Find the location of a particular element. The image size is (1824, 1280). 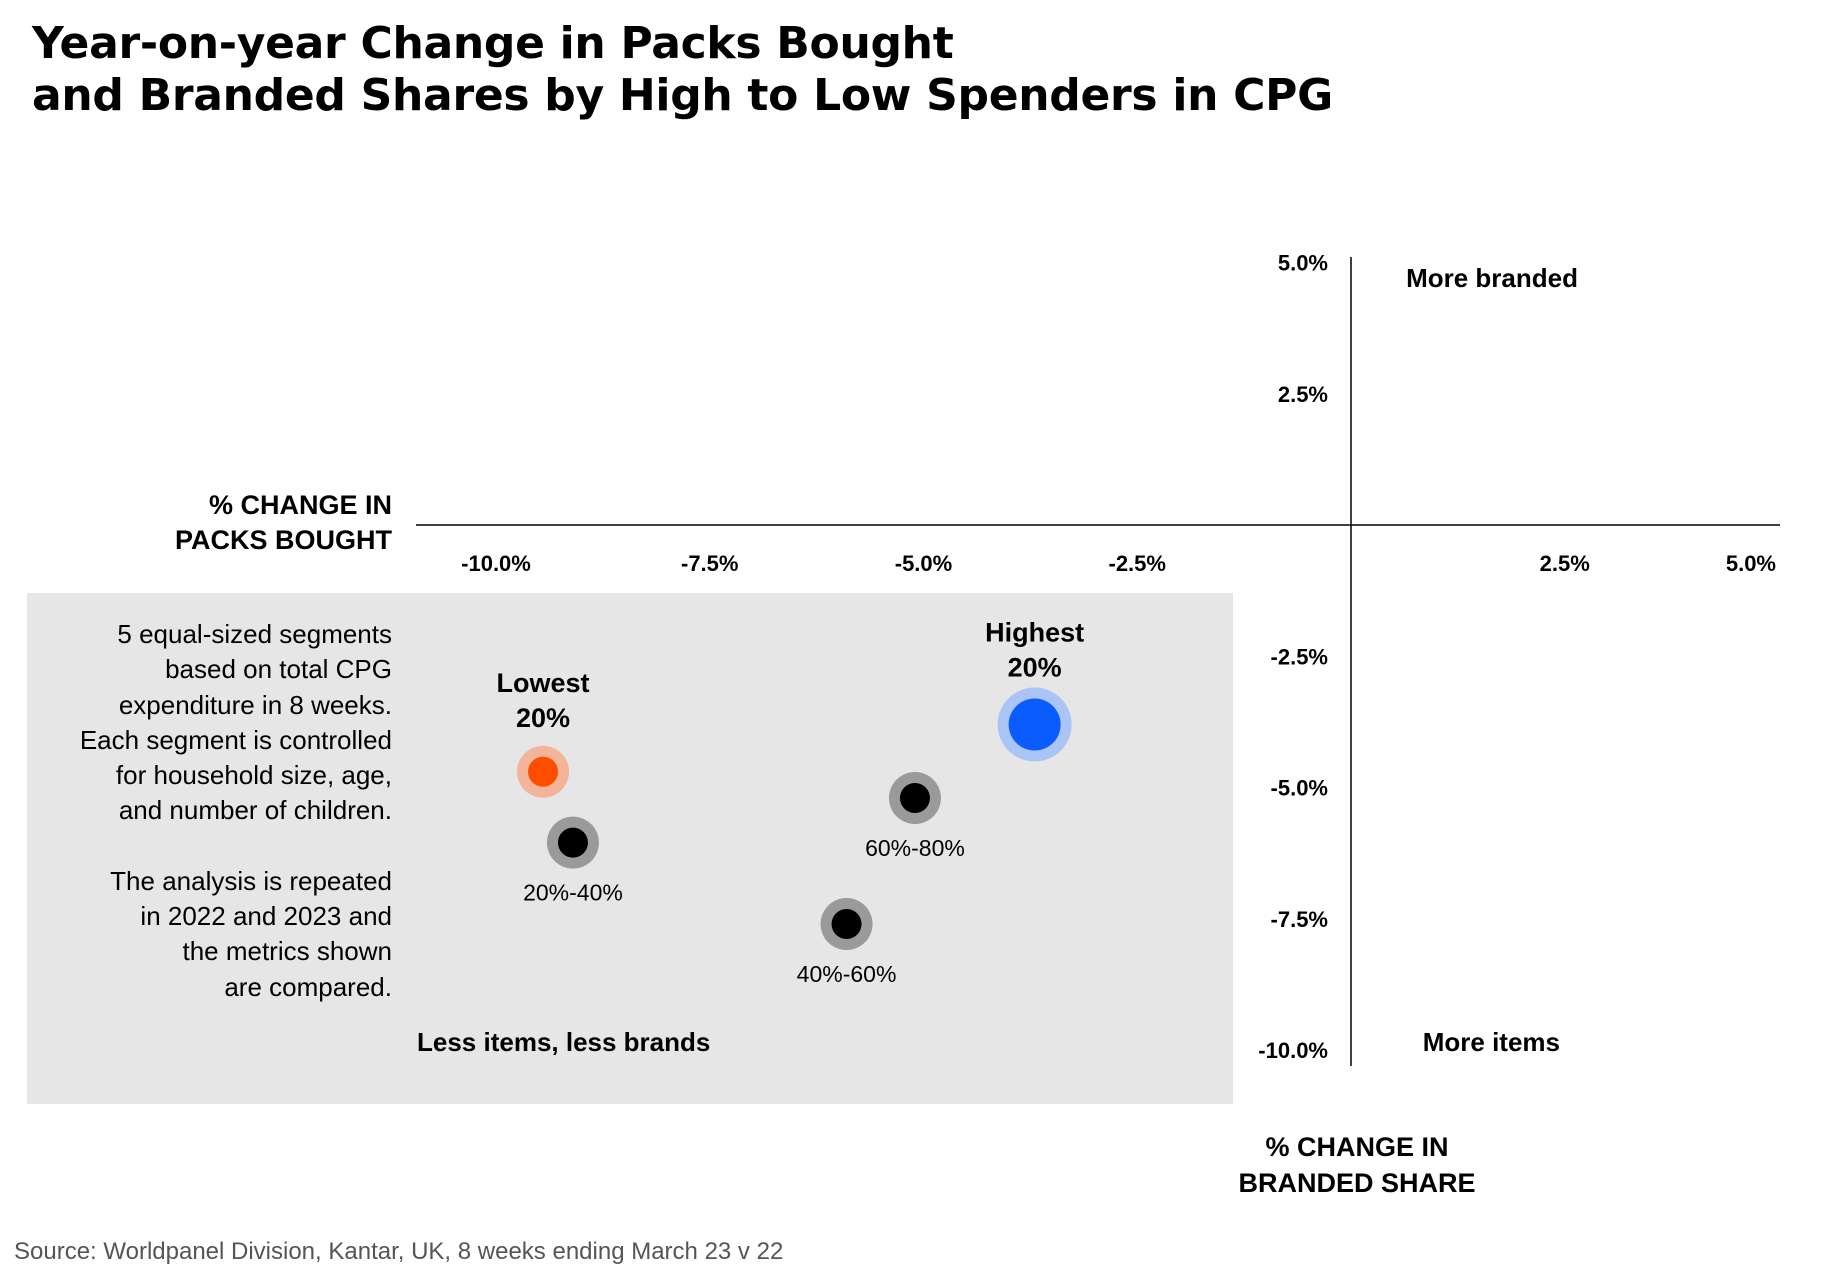

quadrant-label-less-items-less-brands: Less items, less brands is located at coordinates (564, 1042).